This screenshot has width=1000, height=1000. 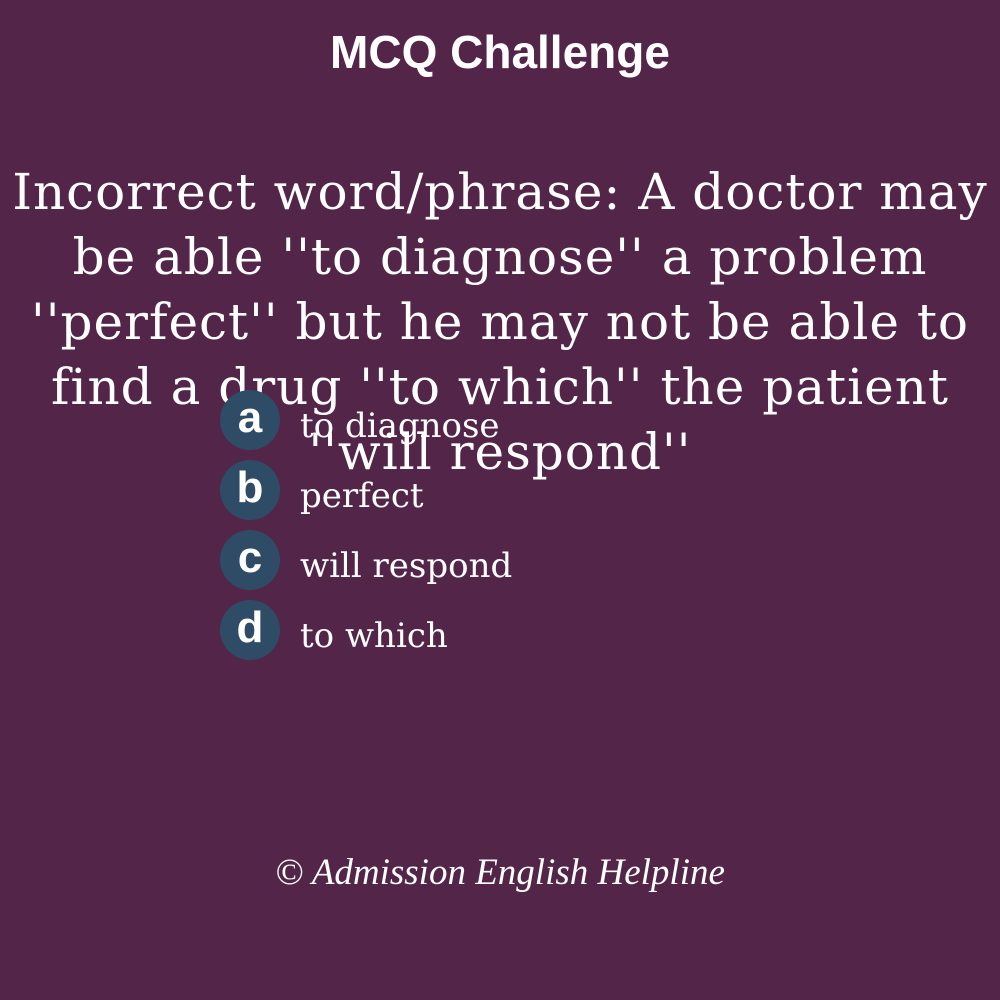 I want to click on option-b: b perfect, so click(x=520, y=490).